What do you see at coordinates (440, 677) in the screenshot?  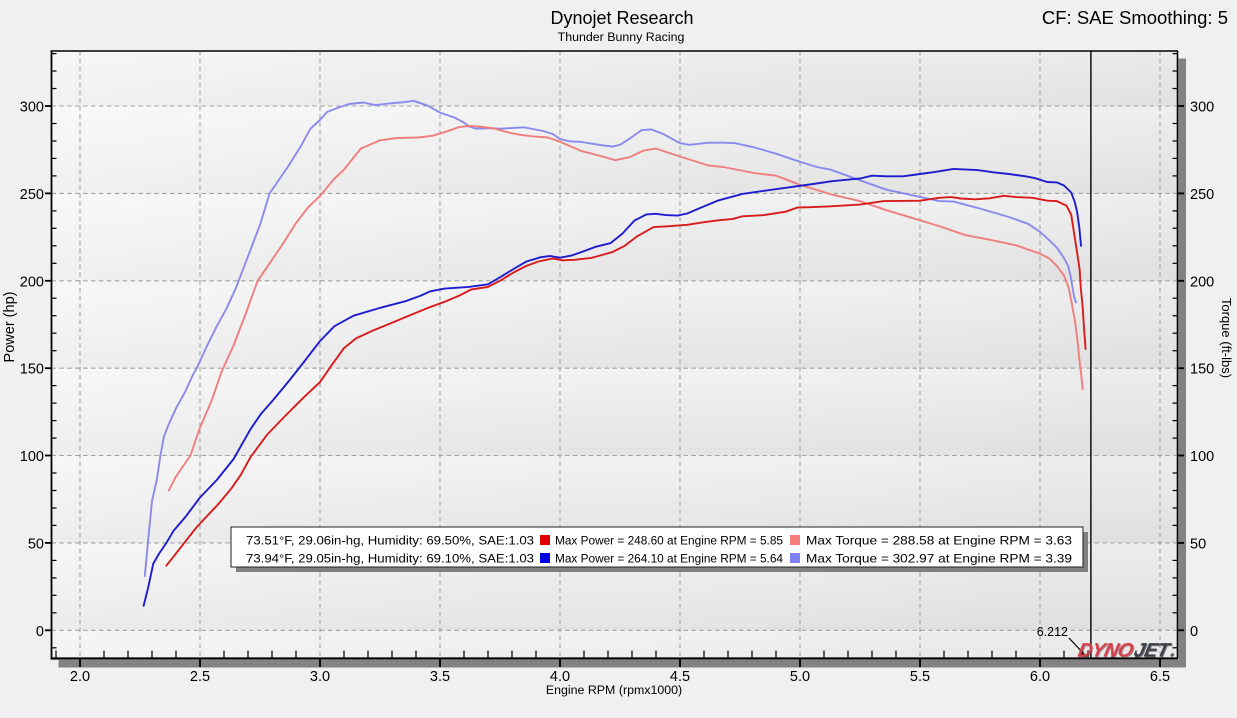 I see `svg-text: 3.5` at bounding box center [440, 677].